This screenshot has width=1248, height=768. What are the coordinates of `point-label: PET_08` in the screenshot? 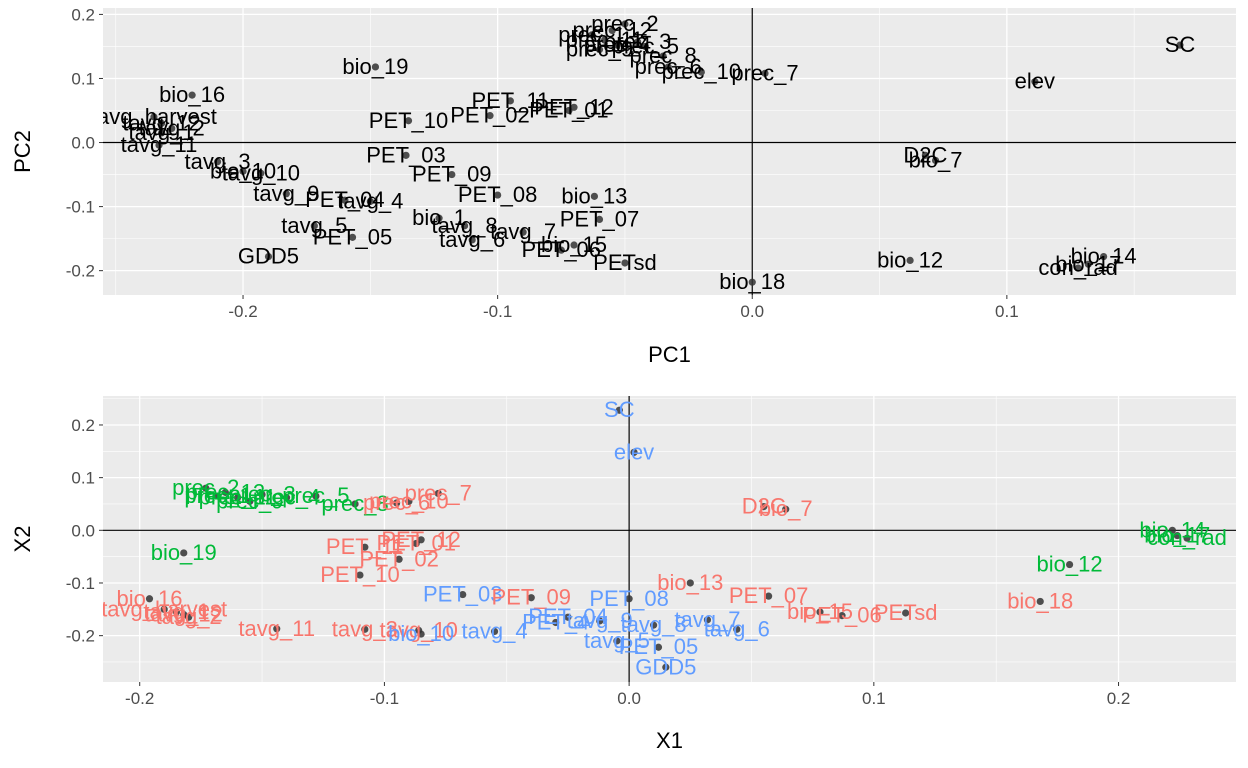 It's located at (629, 598).